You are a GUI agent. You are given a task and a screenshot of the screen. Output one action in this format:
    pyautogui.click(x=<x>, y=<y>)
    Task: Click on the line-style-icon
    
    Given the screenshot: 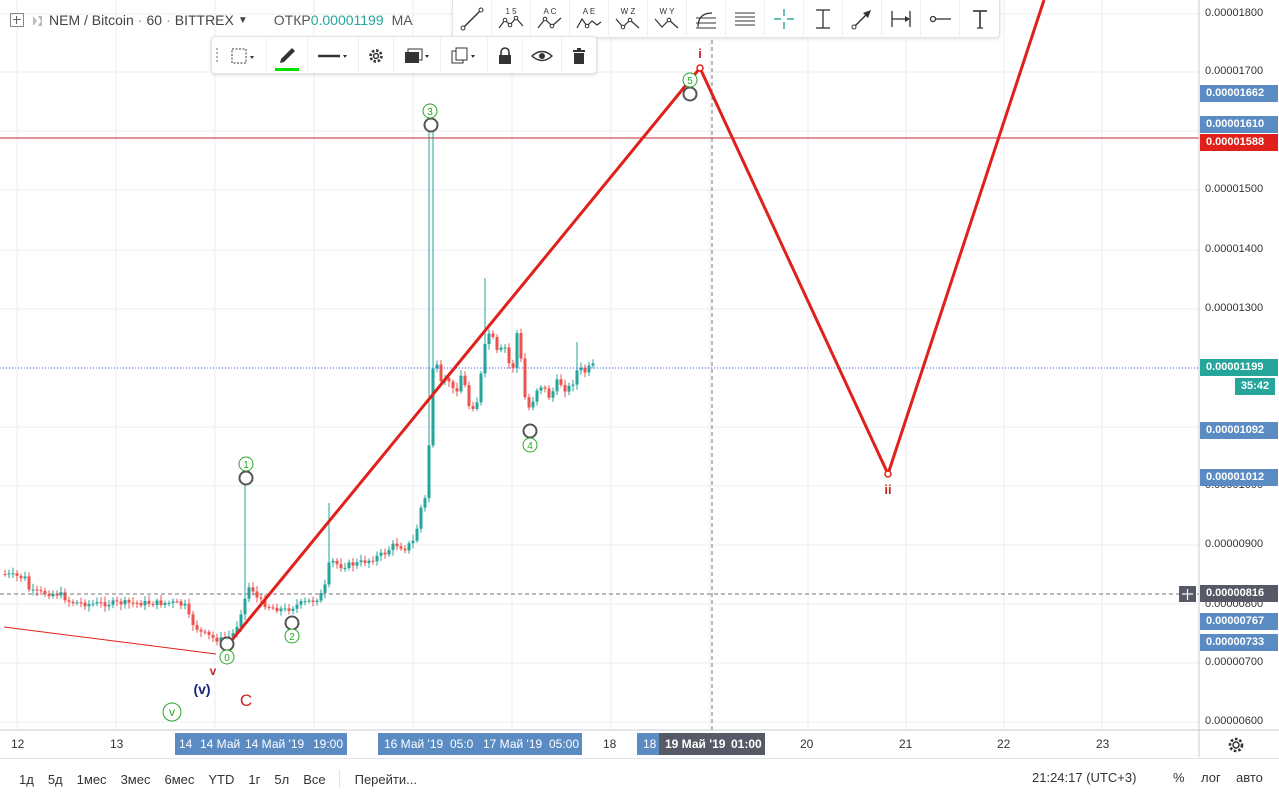 What is the action you would take?
    pyautogui.click(x=332, y=56)
    